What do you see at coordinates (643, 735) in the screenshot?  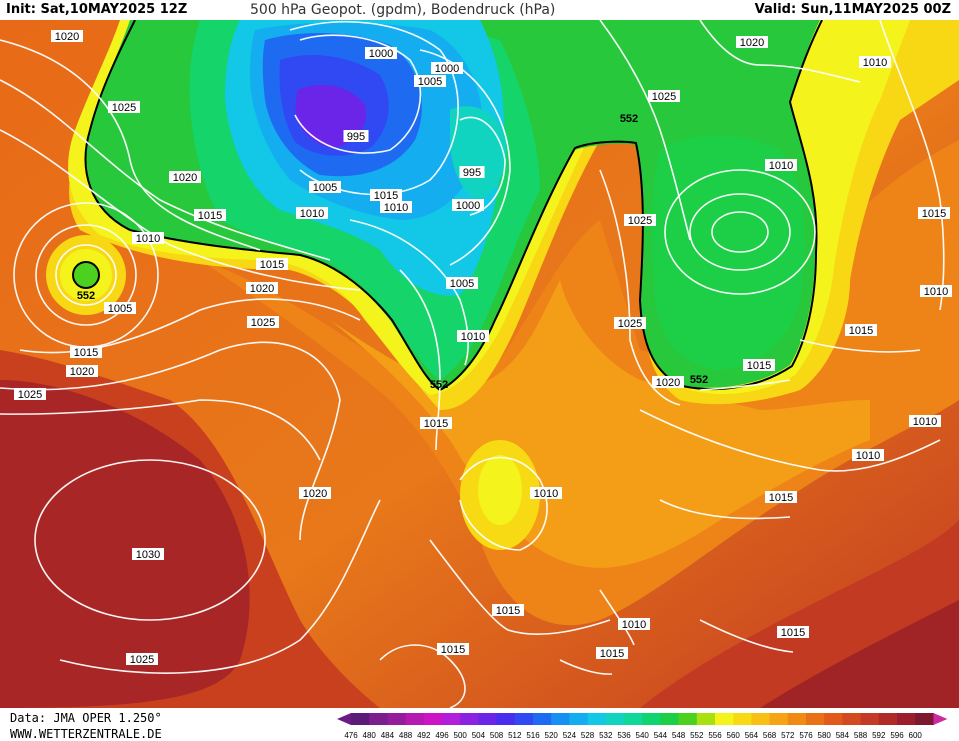 I see `colorbar-level-label: 540` at bounding box center [643, 735].